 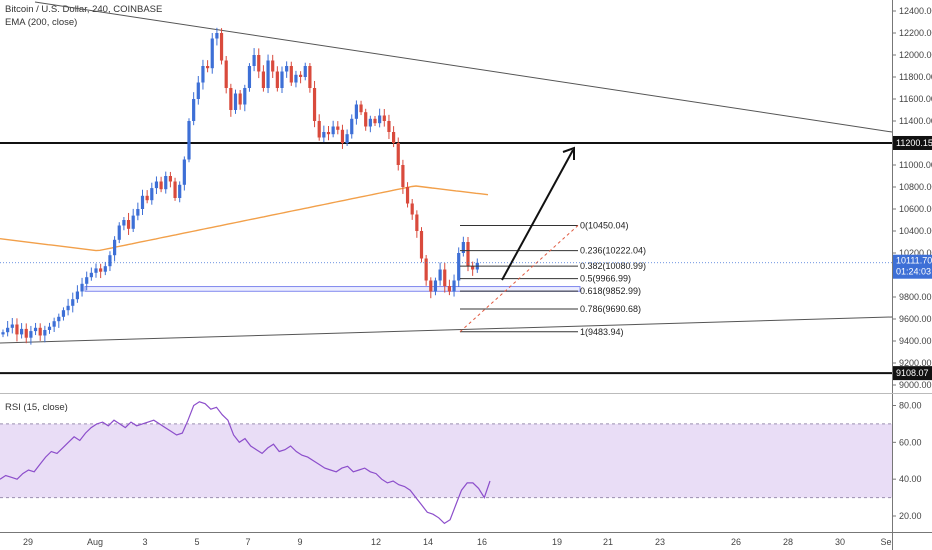 I want to click on time-tick-label: 7, so click(x=247, y=542).